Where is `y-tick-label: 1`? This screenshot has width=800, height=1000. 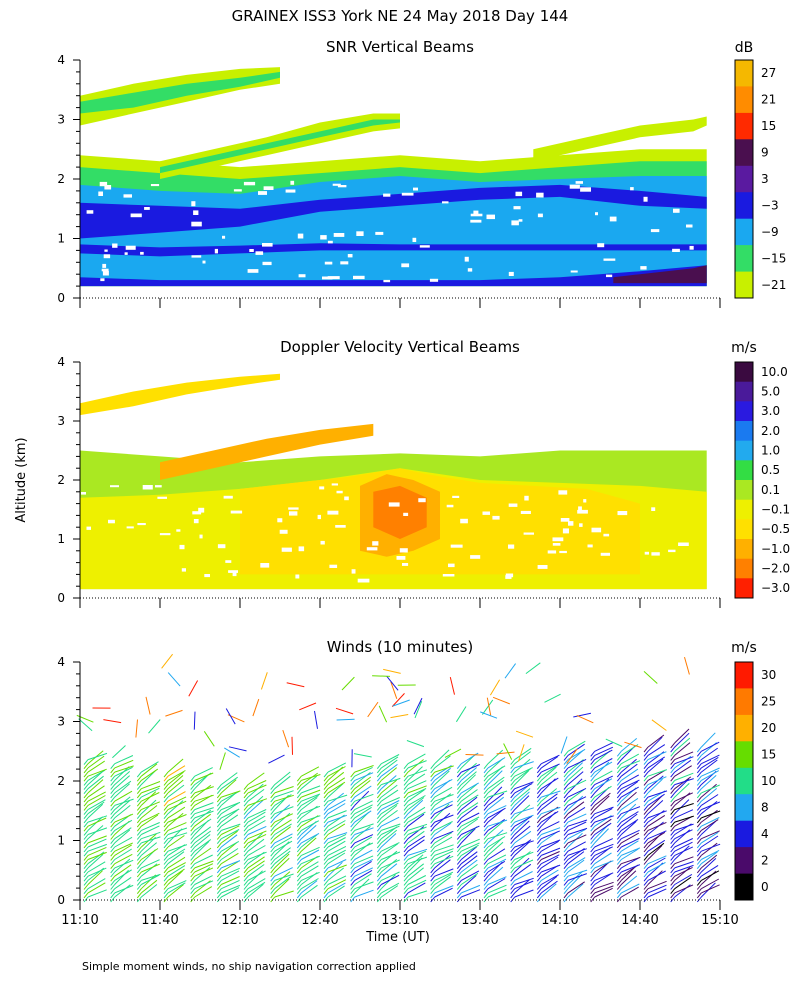 y-tick-label: 1 is located at coordinates (61, 841).